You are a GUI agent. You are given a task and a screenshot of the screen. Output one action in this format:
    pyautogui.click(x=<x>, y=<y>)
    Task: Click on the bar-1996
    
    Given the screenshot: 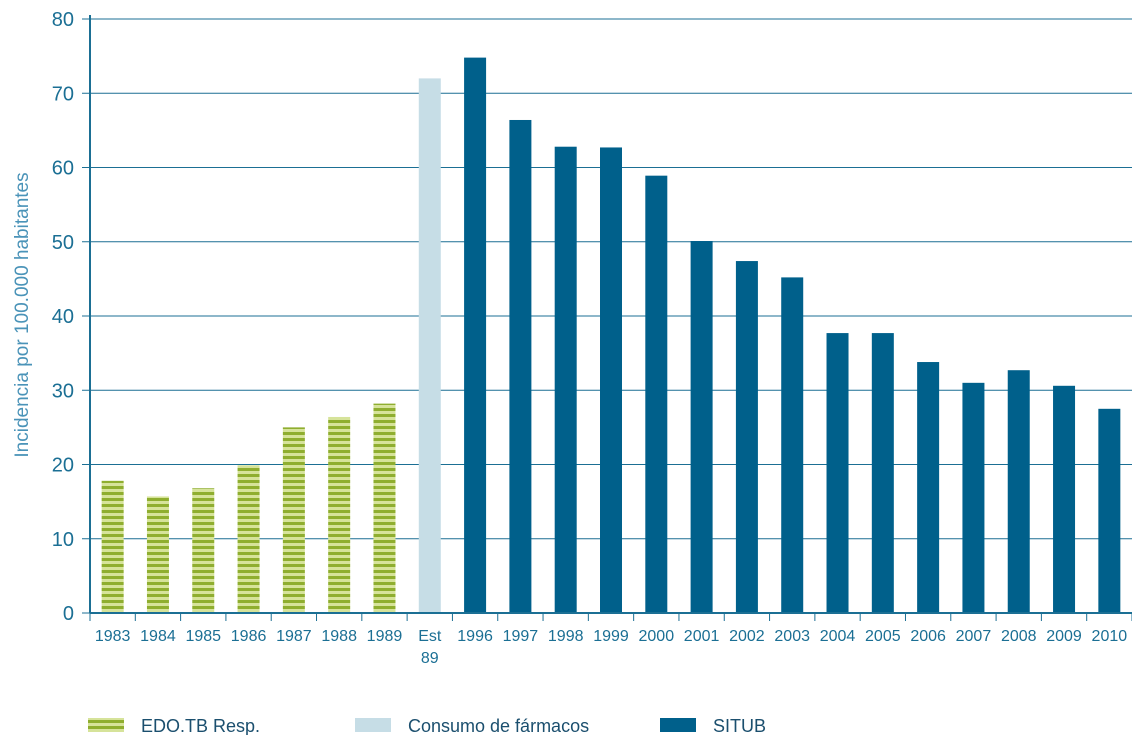 What is the action you would take?
    pyautogui.click(x=475, y=335)
    